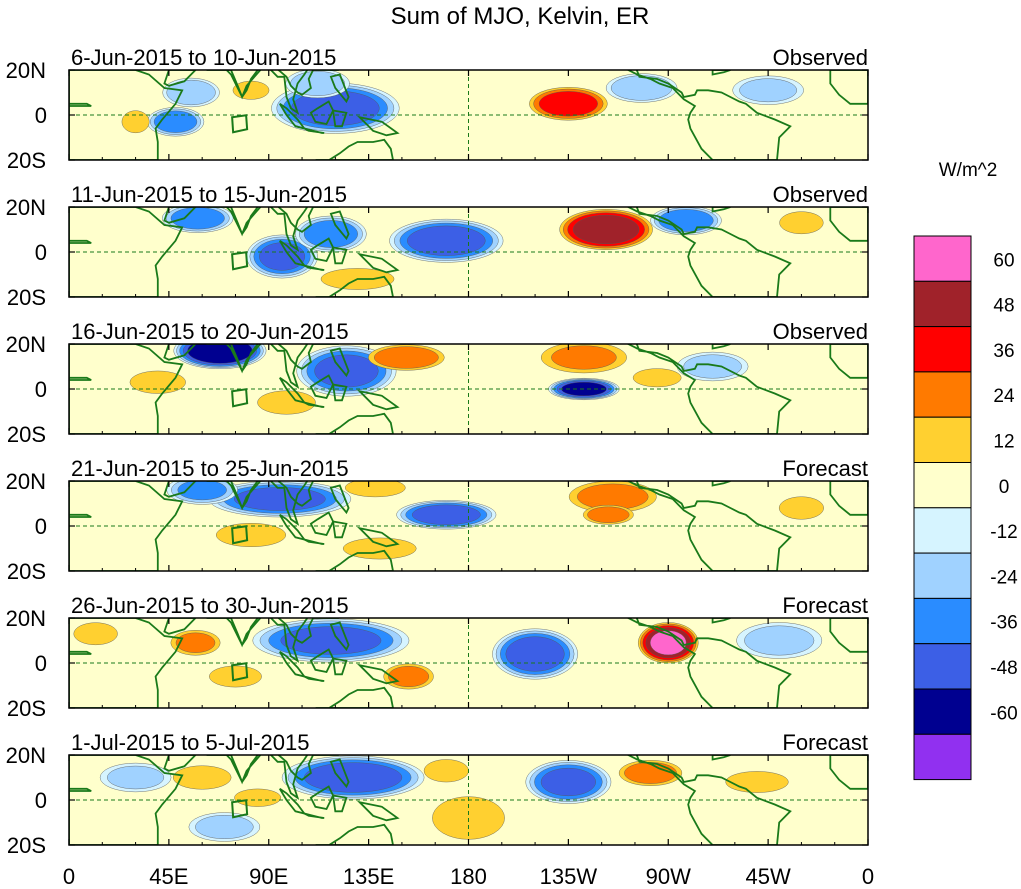 Image resolution: width=1021 pixels, height=889 pixels. Describe the element at coordinates (1004, 487) in the screenshot. I see `colorbar-label: 0` at that location.